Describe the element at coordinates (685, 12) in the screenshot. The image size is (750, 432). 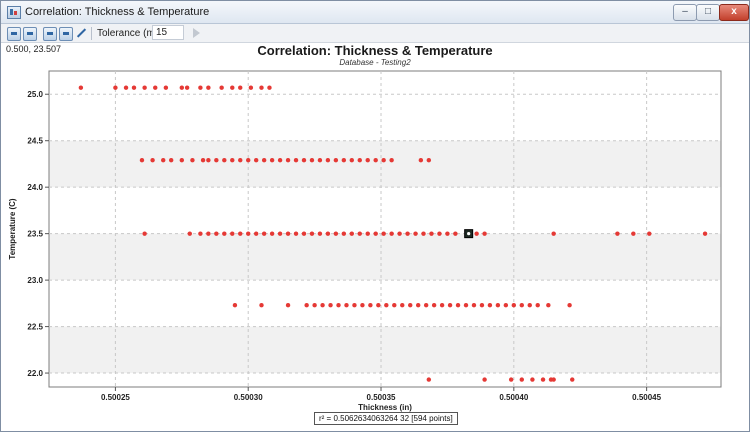
I see `minimize-button: –` at that location.